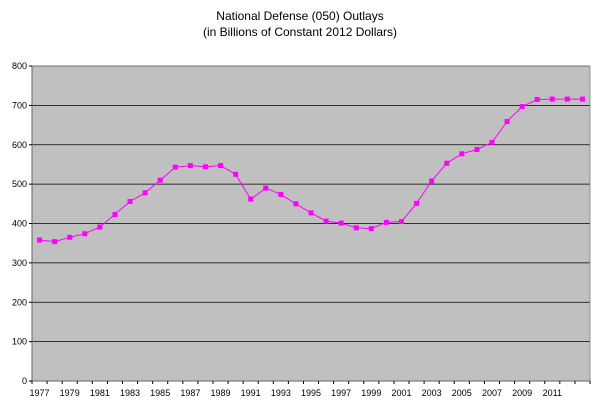 This screenshot has width=600, height=410. Describe the element at coordinates (100, 227) in the screenshot. I see `data-point-1981` at that location.